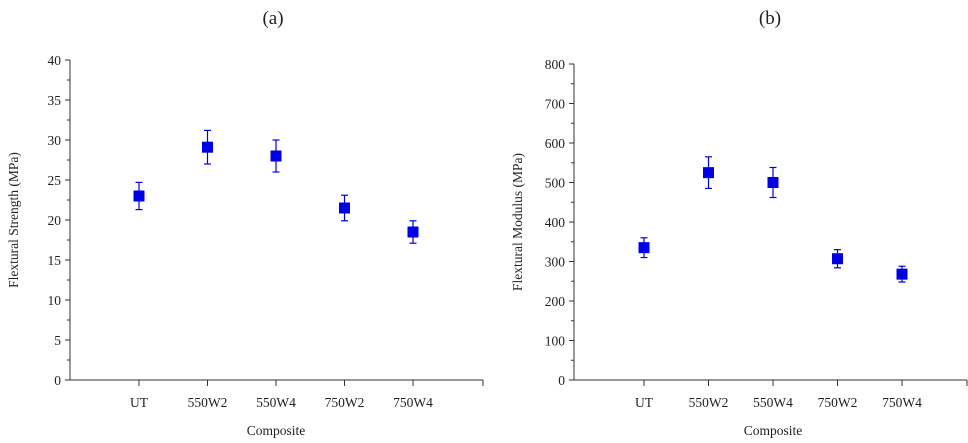 This screenshot has height=443, width=968. Describe the element at coordinates (272, 18) in the screenshot. I see `panel-label: (a)` at that location.